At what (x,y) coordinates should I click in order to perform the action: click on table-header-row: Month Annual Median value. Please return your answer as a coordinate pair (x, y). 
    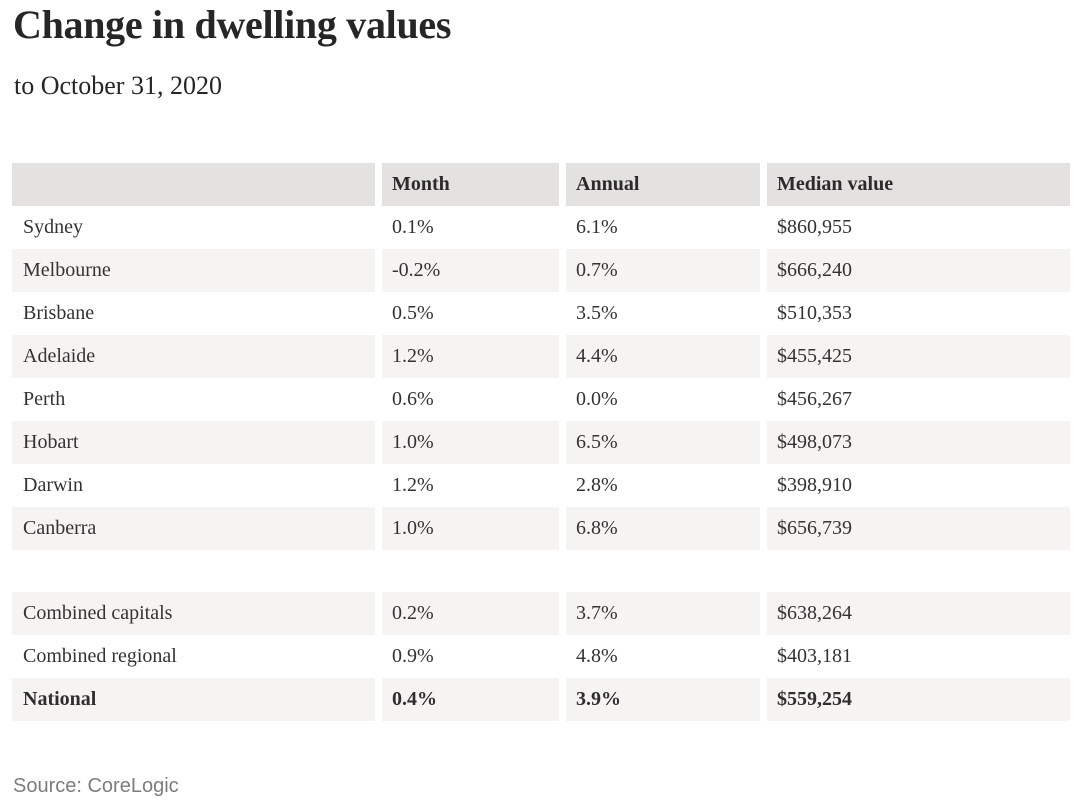
    Looking at the image, I should click on (541, 184).